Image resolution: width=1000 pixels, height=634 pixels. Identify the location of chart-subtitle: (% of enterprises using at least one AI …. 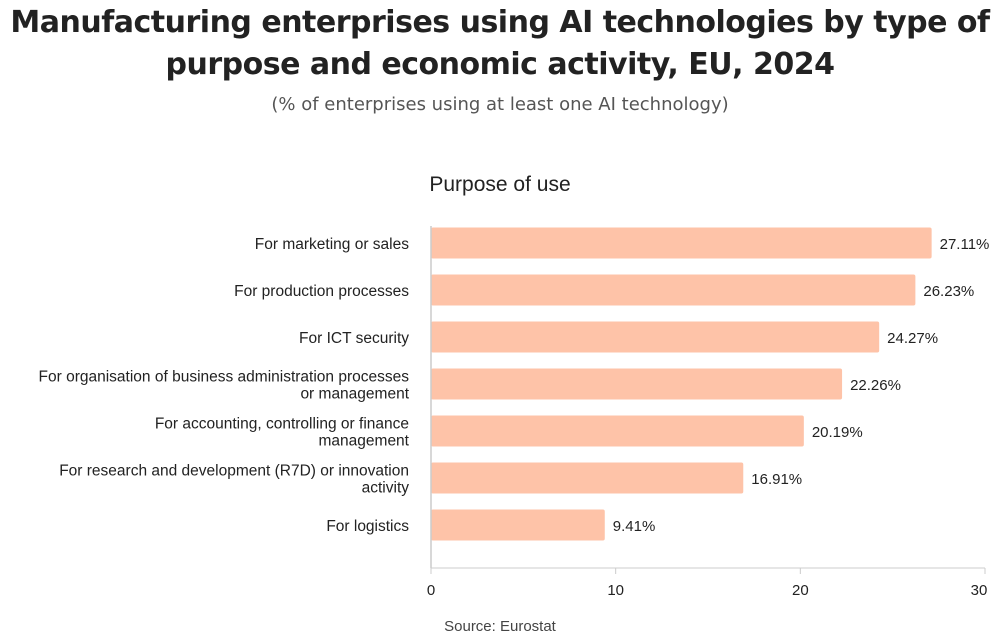
(500, 104).